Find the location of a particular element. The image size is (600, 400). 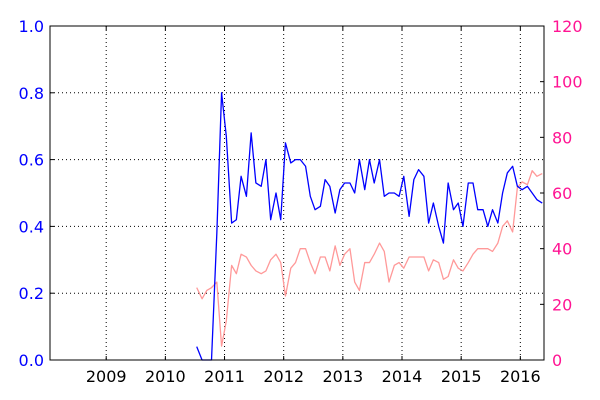

y-left-tick-label: 0.8 is located at coordinates (31, 93).